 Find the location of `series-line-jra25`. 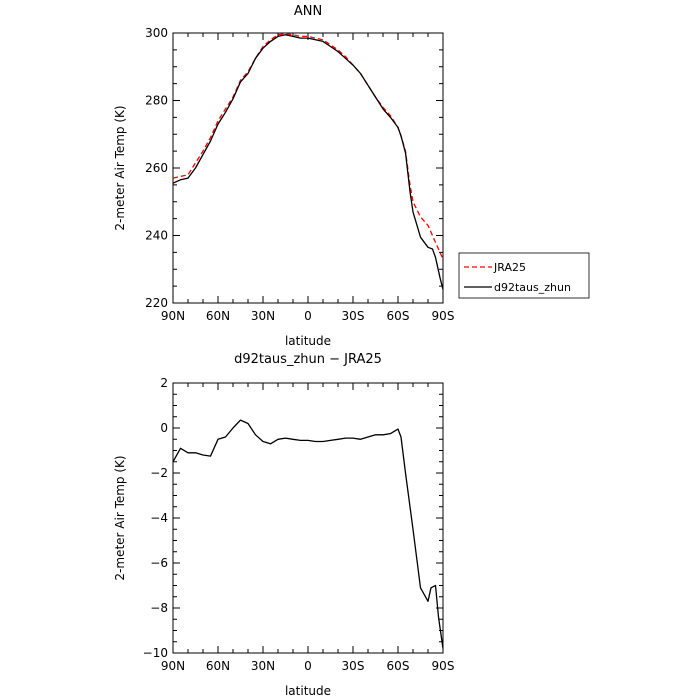

series-line-jra25 is located at coordinates (308, 146).